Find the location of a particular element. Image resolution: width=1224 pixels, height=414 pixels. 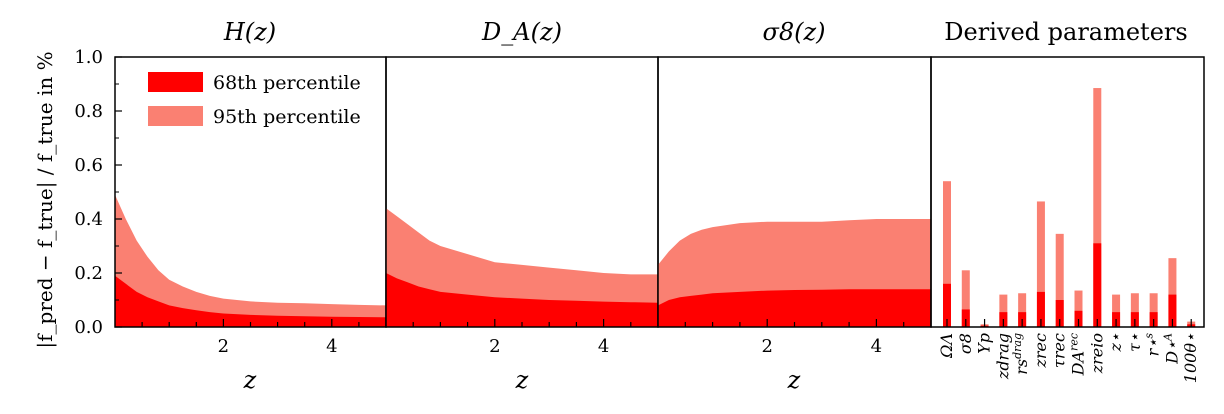

category-label: σ8 is located at coordinates (965, 343).